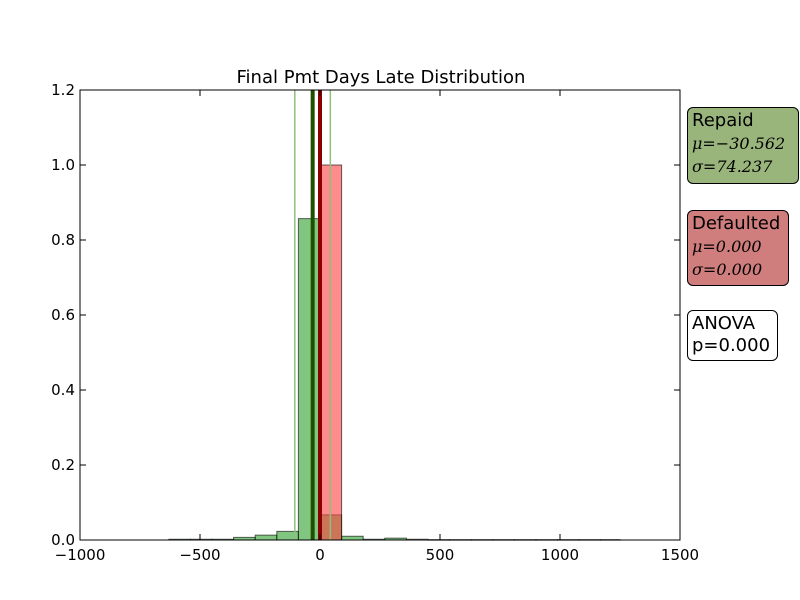 The width and height of the screenshot is (800, 600). What do you see at coordinates (63, 540) in the screenshot?
I see `y-tick-label-0: 0.0` at bounding box center [63, 540].